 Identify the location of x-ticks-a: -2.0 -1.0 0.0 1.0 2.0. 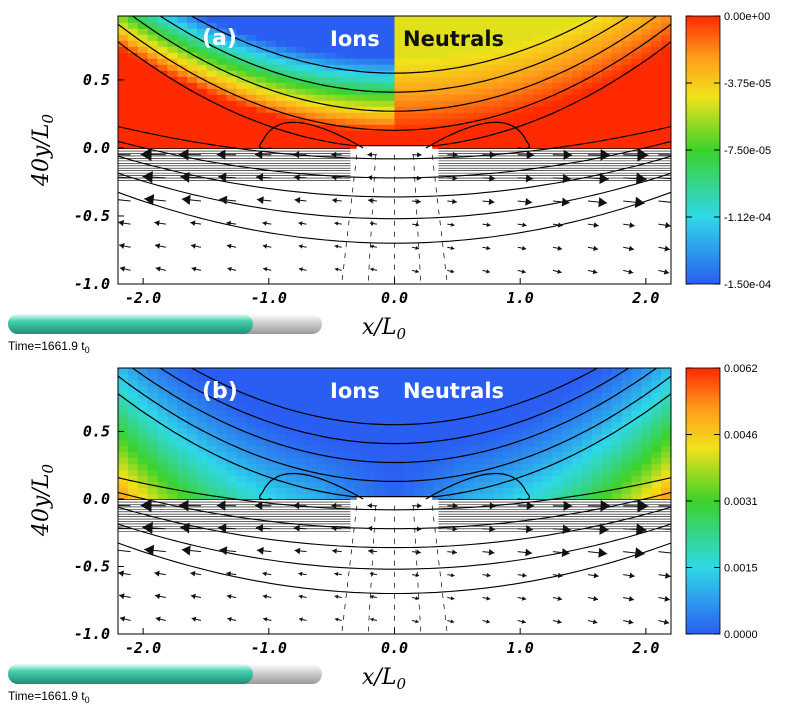
(392, 292).